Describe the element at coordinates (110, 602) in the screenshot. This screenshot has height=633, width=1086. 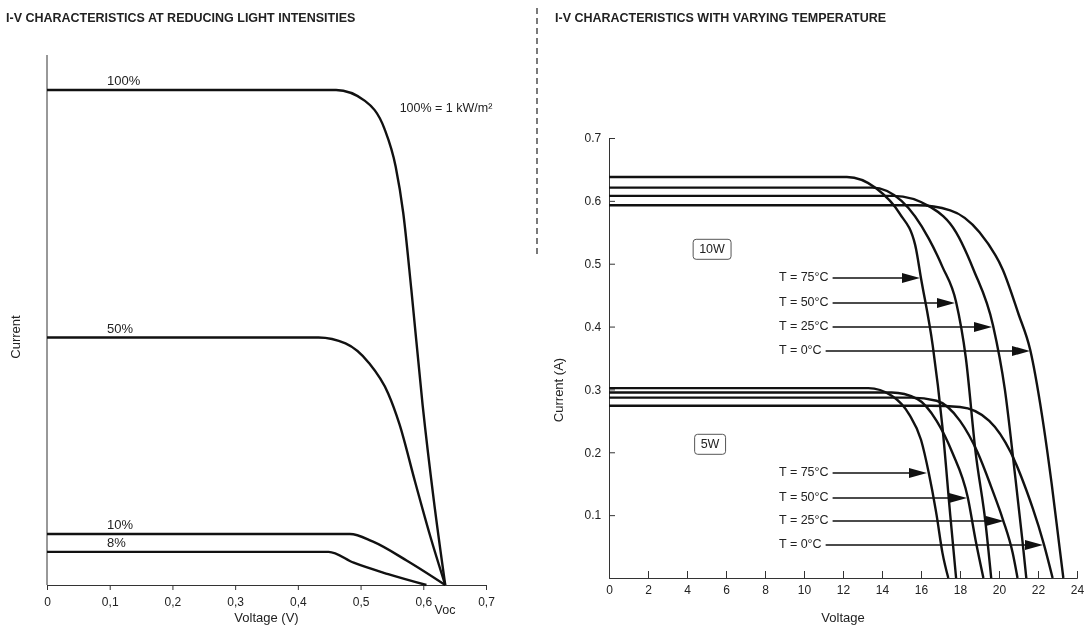
I see `x-tick-label: 0,1` at that location.